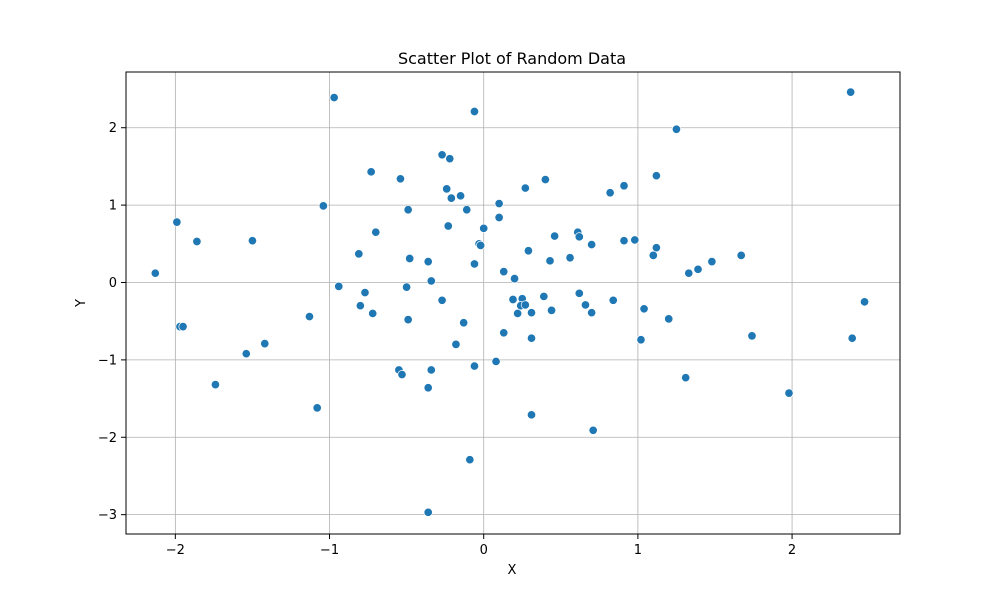  Describe the element at coordinates (107, 438) in the screenshot. I see `y-tick-label: −2` at that location.